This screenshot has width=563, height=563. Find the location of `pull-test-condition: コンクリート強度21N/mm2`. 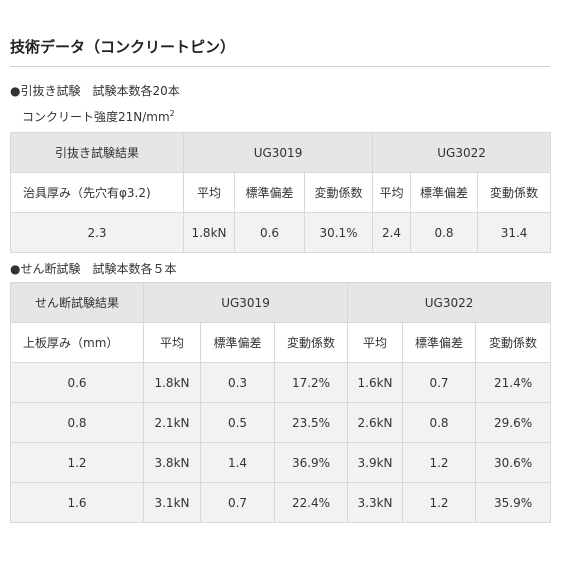

pull-test-condition: コンクリート強度21N/mm2 is located at coordinates (98, 116).